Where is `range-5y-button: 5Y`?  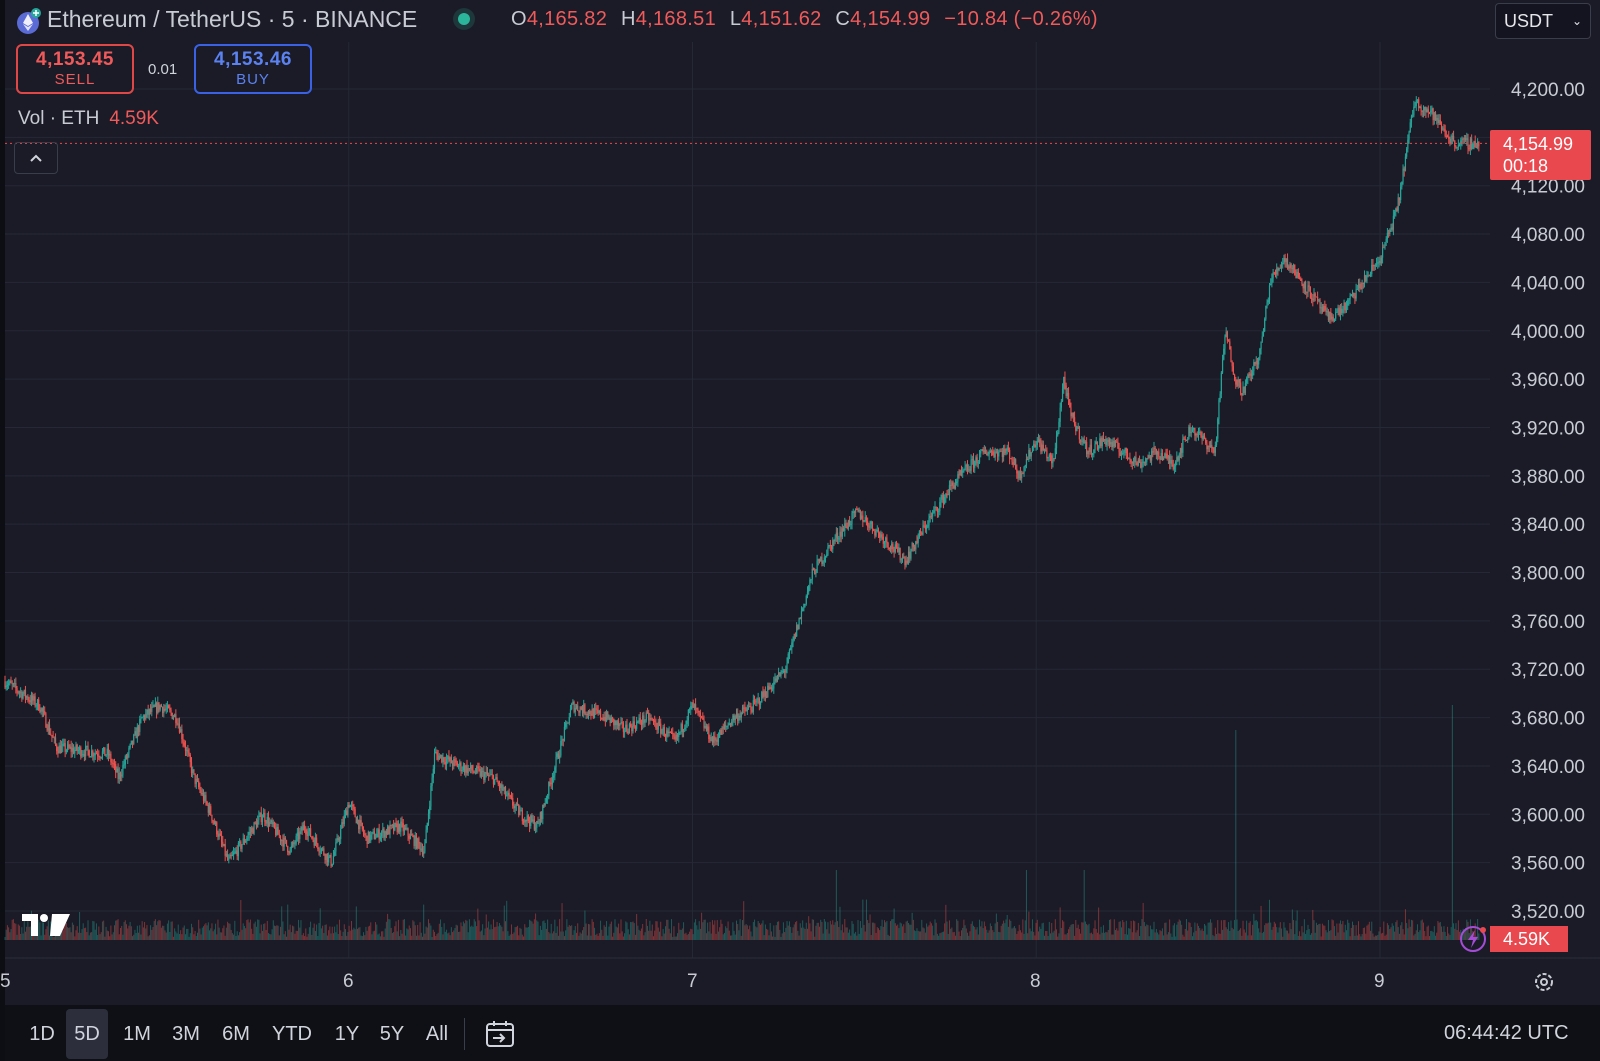
range-5y-button: 5Y is located at coordinates (392, 1033).